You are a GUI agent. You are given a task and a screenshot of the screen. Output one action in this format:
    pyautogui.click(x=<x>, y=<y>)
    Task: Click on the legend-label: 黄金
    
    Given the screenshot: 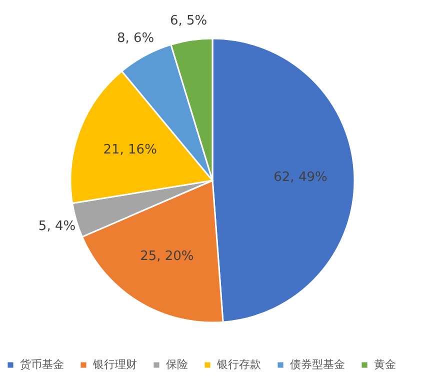 What is the action you would take?
    pyautogui.click(x=385, y=364)
    